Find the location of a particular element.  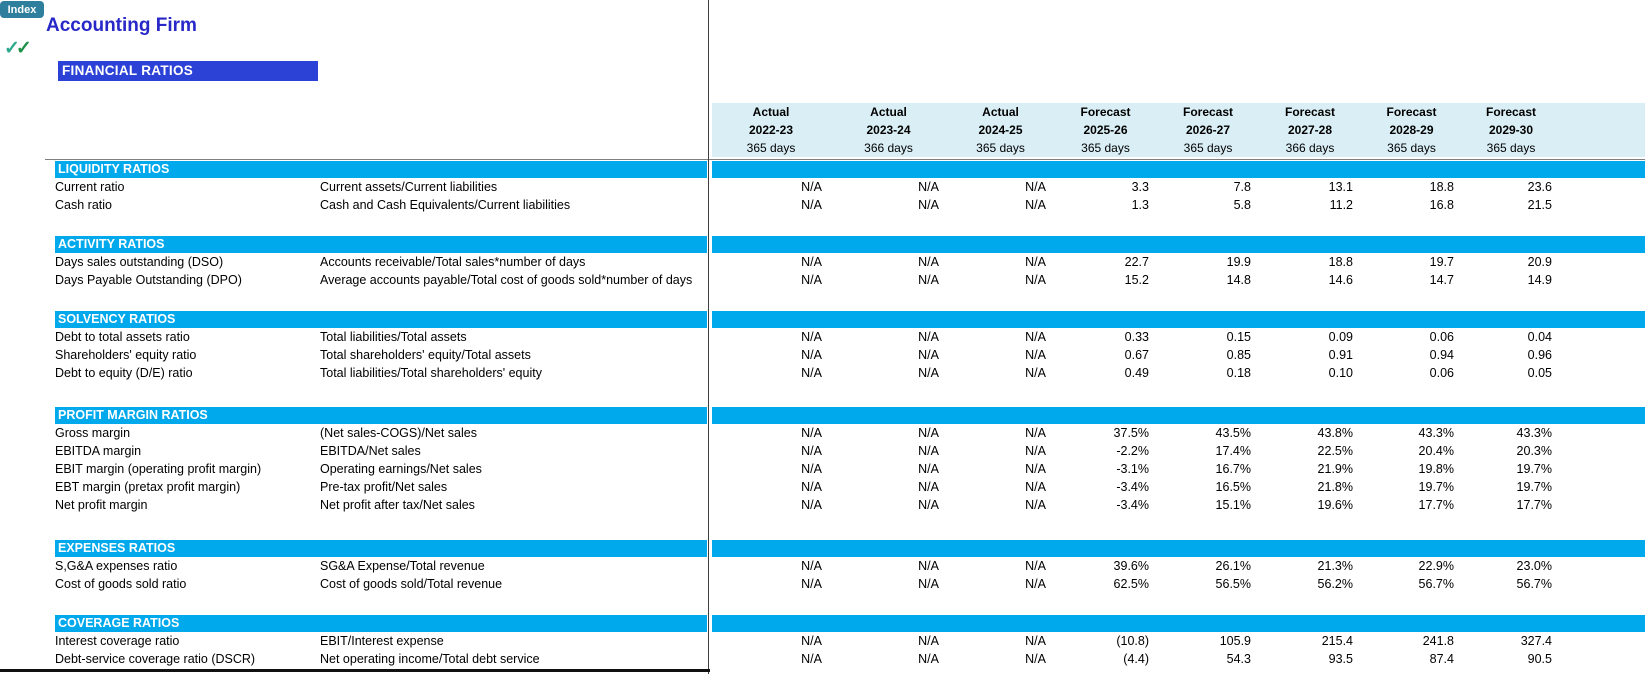

cell-value: 15.1% is located at coordinates (1233, 505).